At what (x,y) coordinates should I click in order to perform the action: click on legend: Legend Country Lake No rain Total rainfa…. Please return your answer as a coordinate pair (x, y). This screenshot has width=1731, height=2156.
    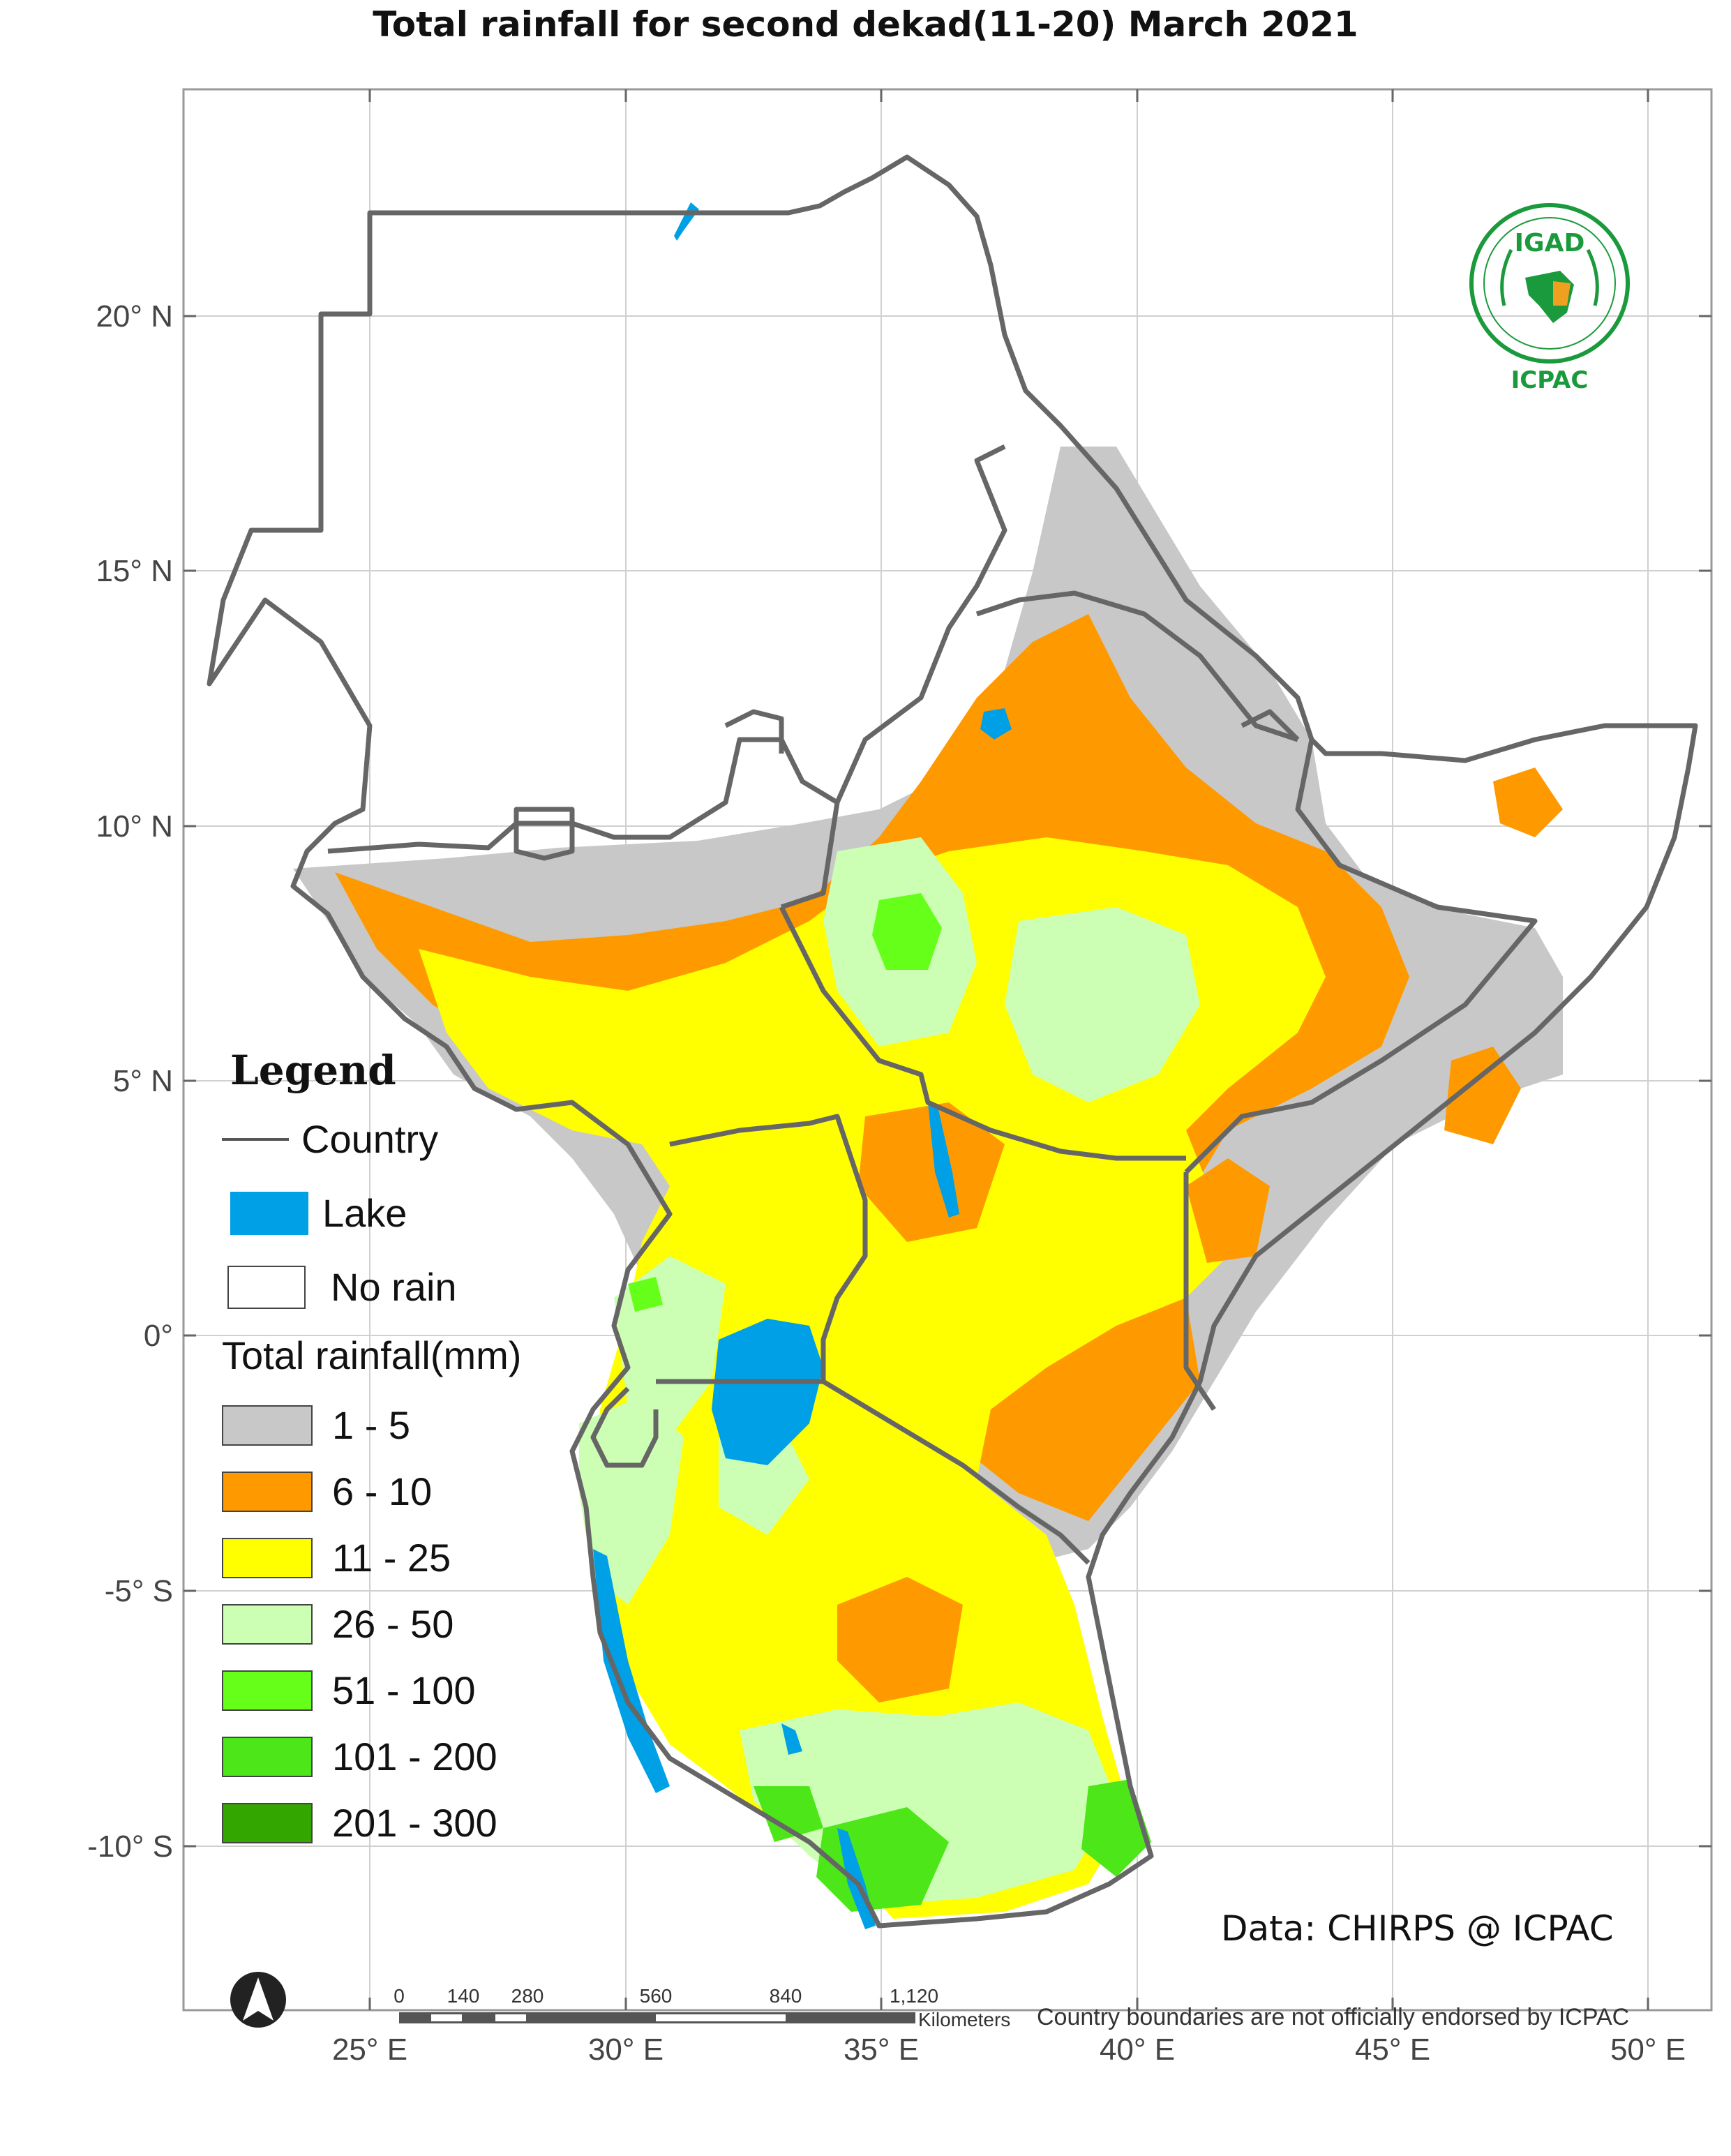
    Looking at the image, I should click on (417, 1455).